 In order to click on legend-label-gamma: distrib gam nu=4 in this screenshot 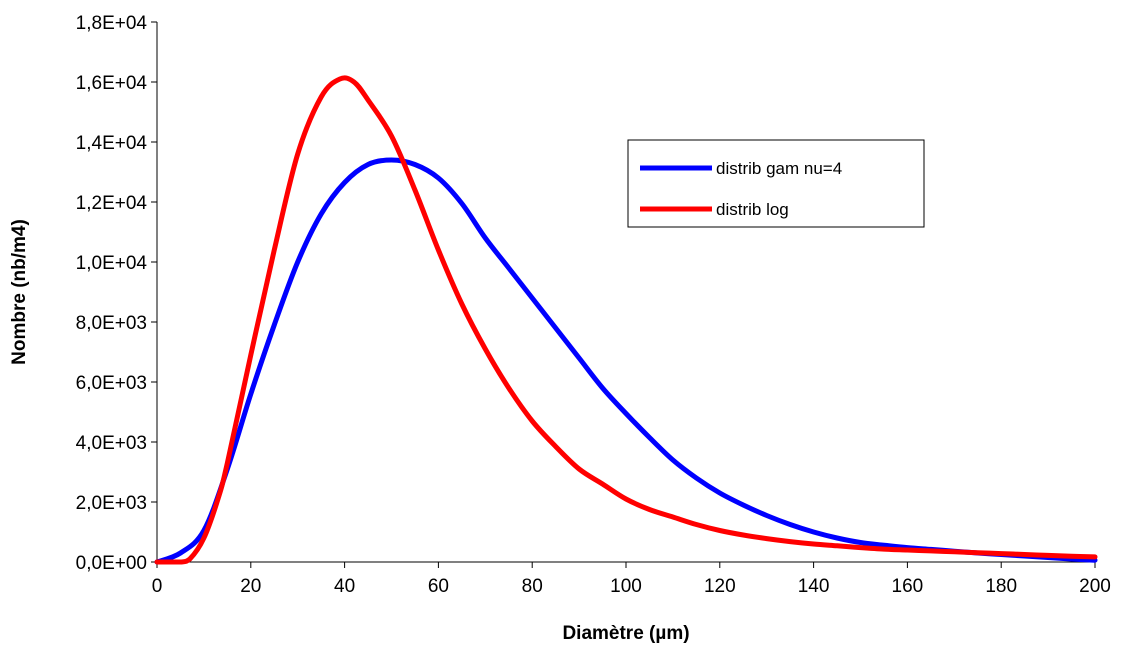, I will do `click(779, 168)`.